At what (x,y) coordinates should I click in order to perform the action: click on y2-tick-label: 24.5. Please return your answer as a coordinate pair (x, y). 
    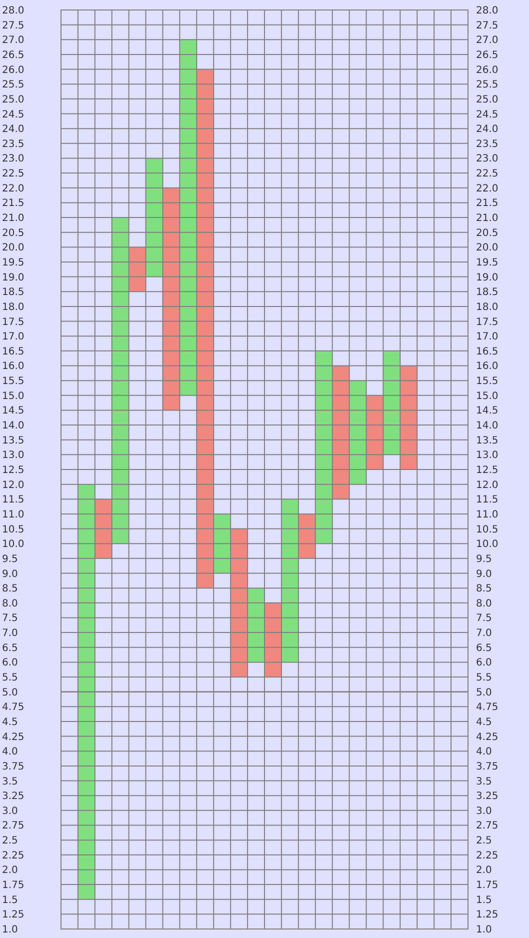
    Looking at the image, I should click on (487, 114).